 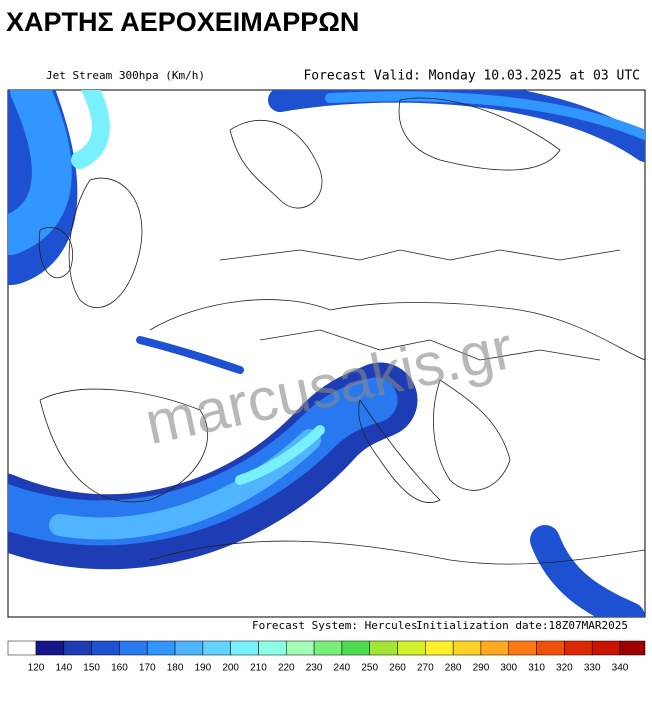 What do you see at coordinates (453, 668) in the screenshot?
I see `colorbar-label: 280` at bounding box center [453, 668].